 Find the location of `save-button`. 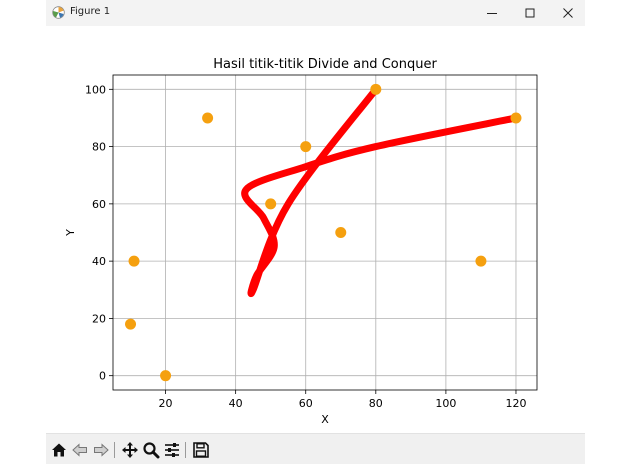

save-button is located at coordinates (201, 450).